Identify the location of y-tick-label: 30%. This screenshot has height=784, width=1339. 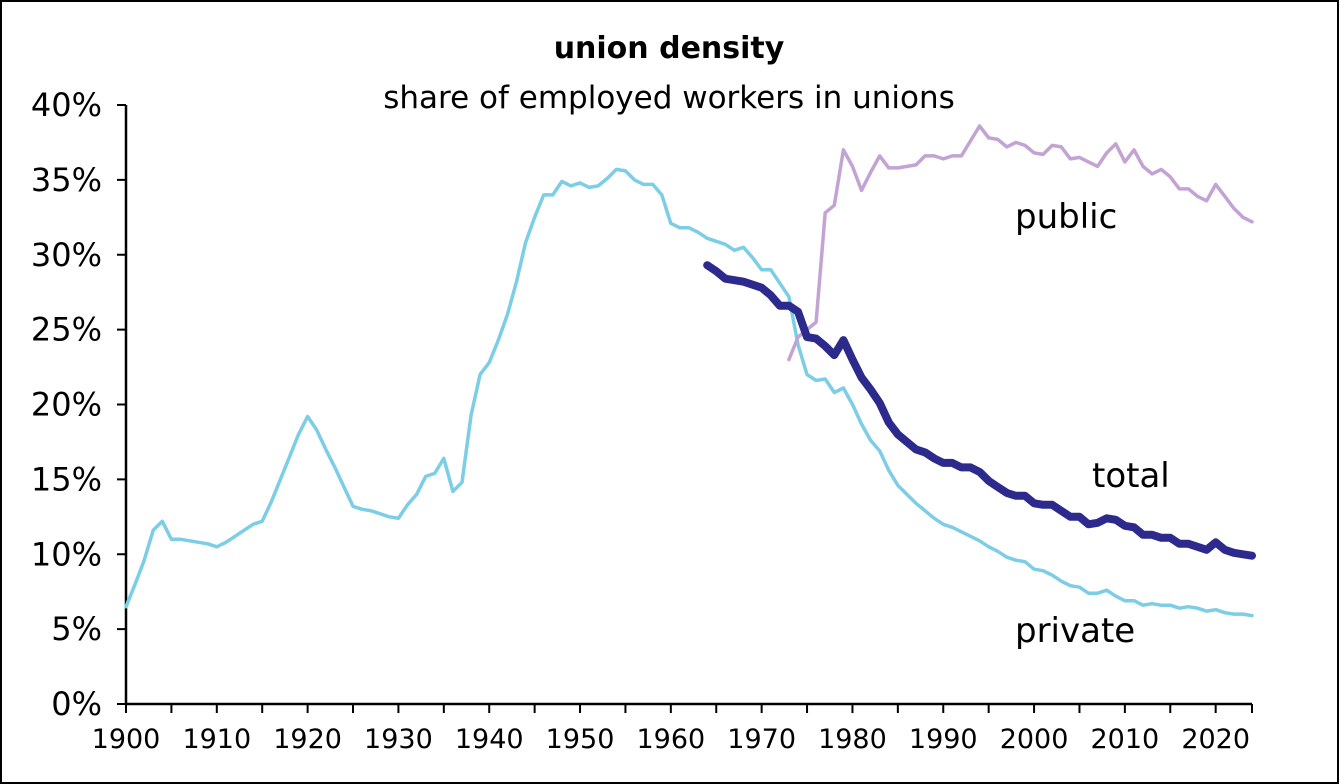
(66, 255).